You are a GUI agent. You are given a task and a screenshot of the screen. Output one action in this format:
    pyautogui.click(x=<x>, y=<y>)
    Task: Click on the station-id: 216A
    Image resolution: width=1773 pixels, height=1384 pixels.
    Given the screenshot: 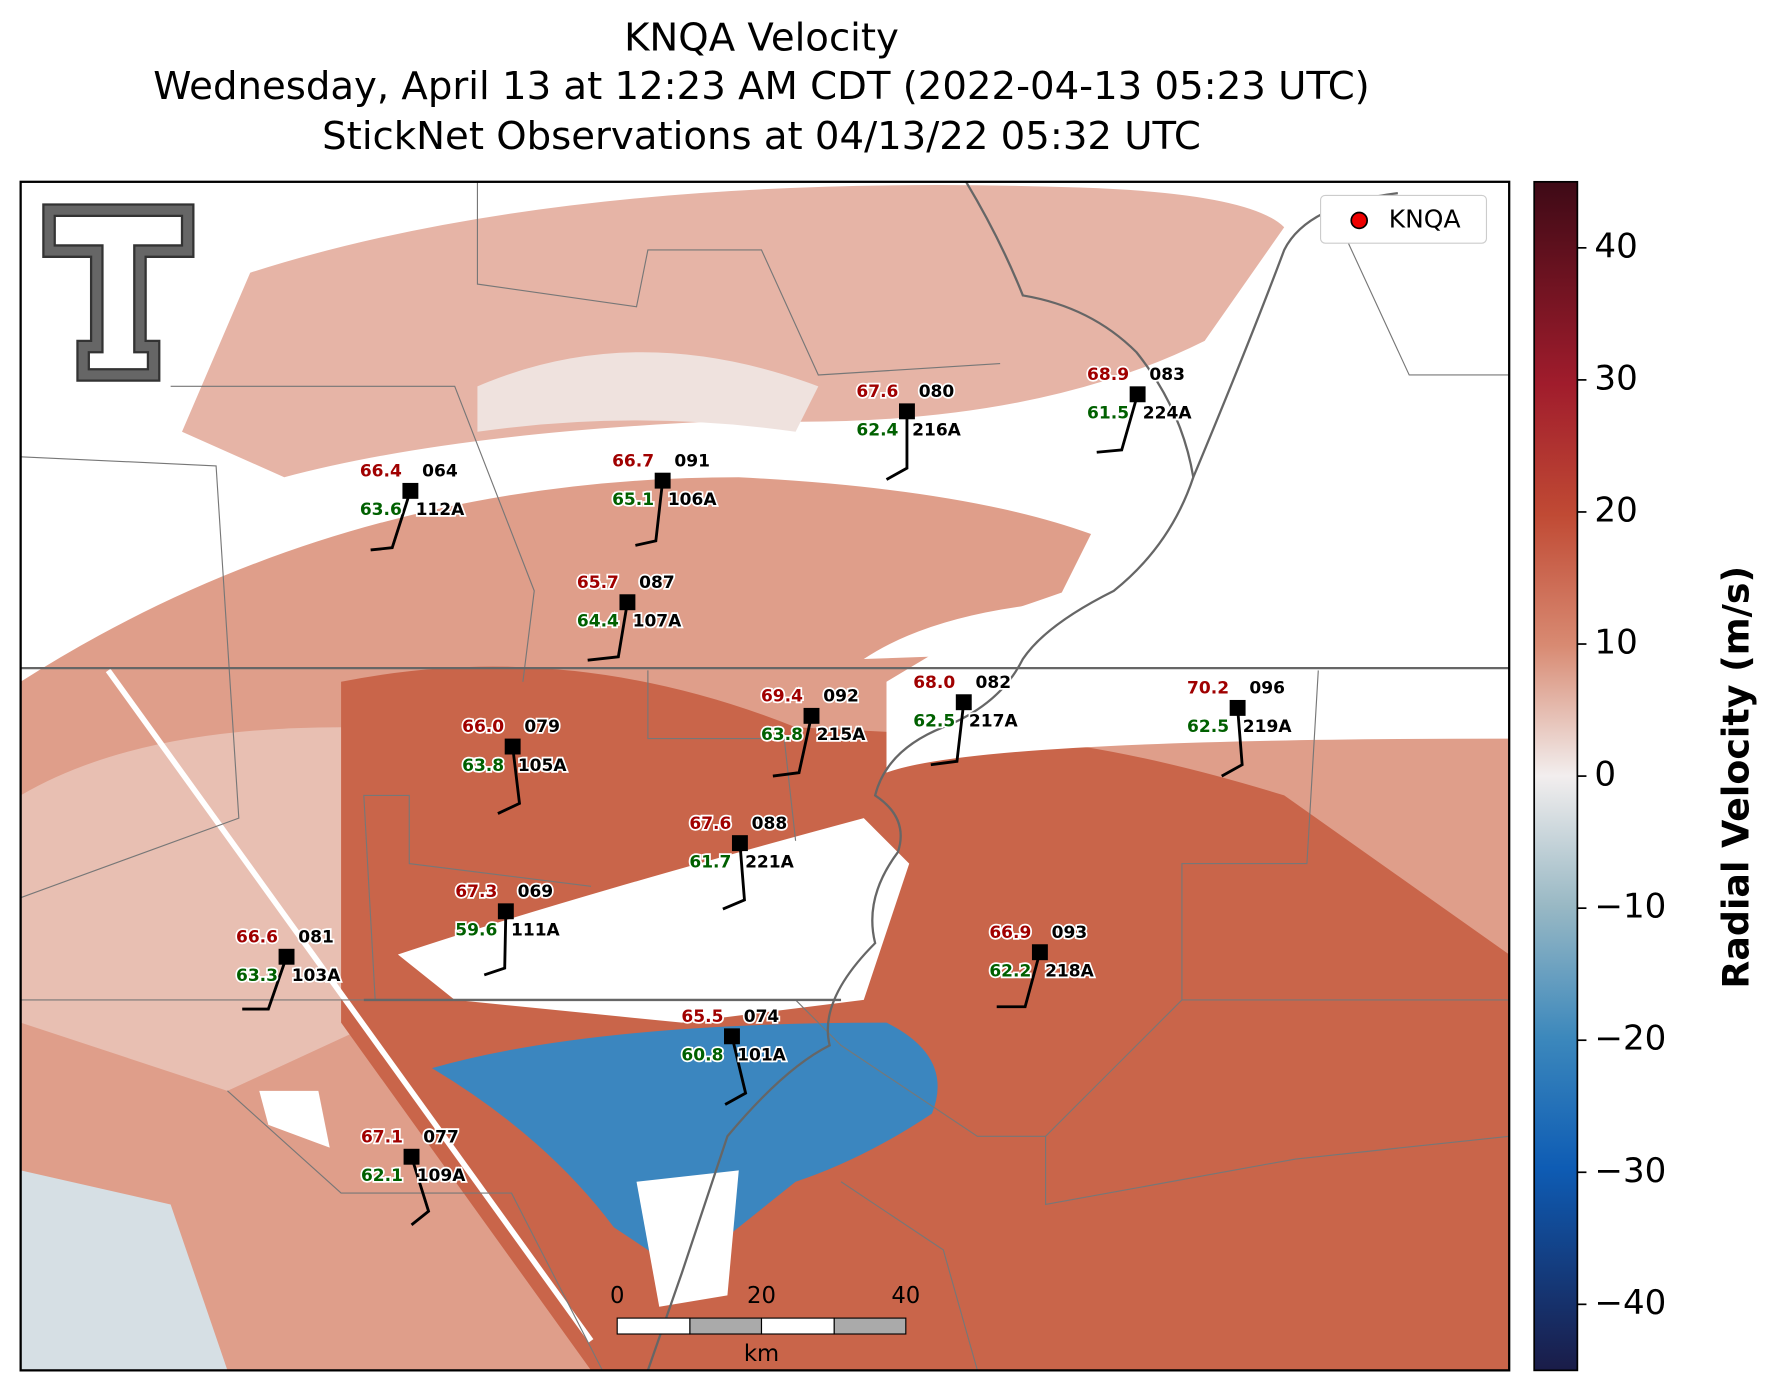 What is the action you would take?
    pyautogui.click(x=937, y=431)
    